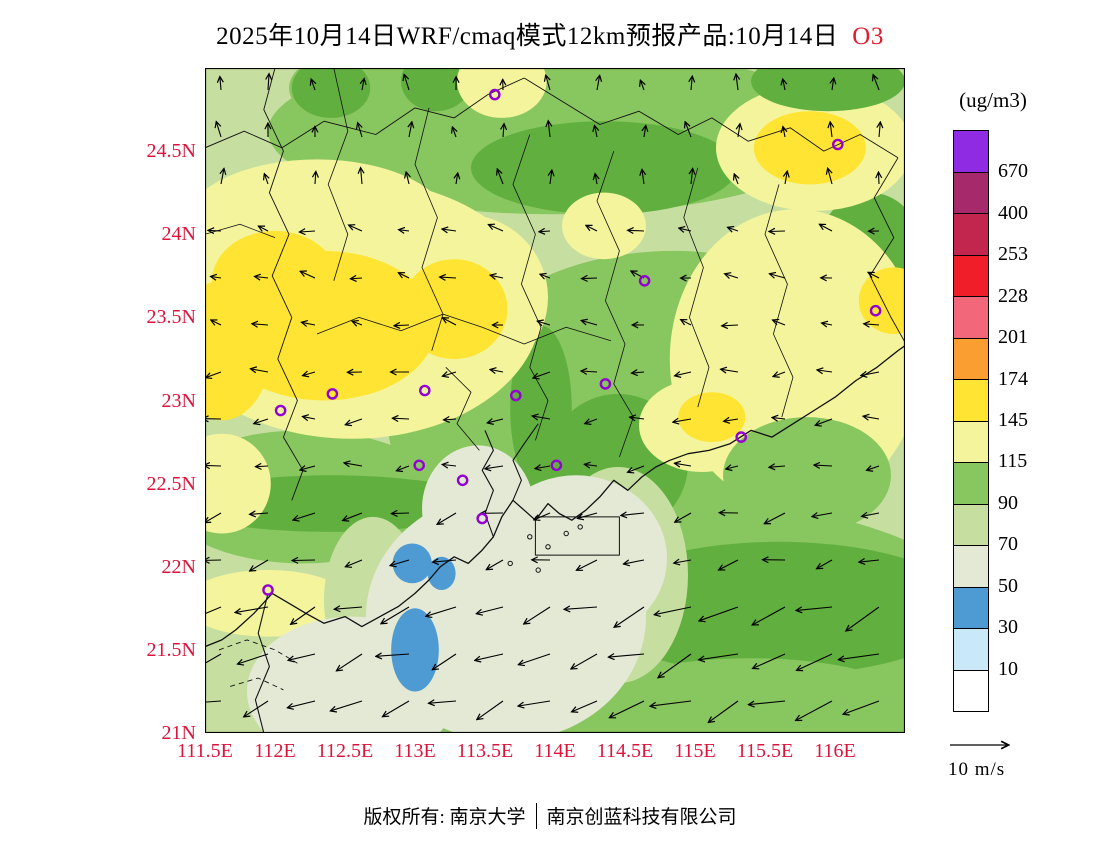 This screenshot has height=850, width=1100. I want to click on colorbar-tick-label: 670, so click(1013, 171).